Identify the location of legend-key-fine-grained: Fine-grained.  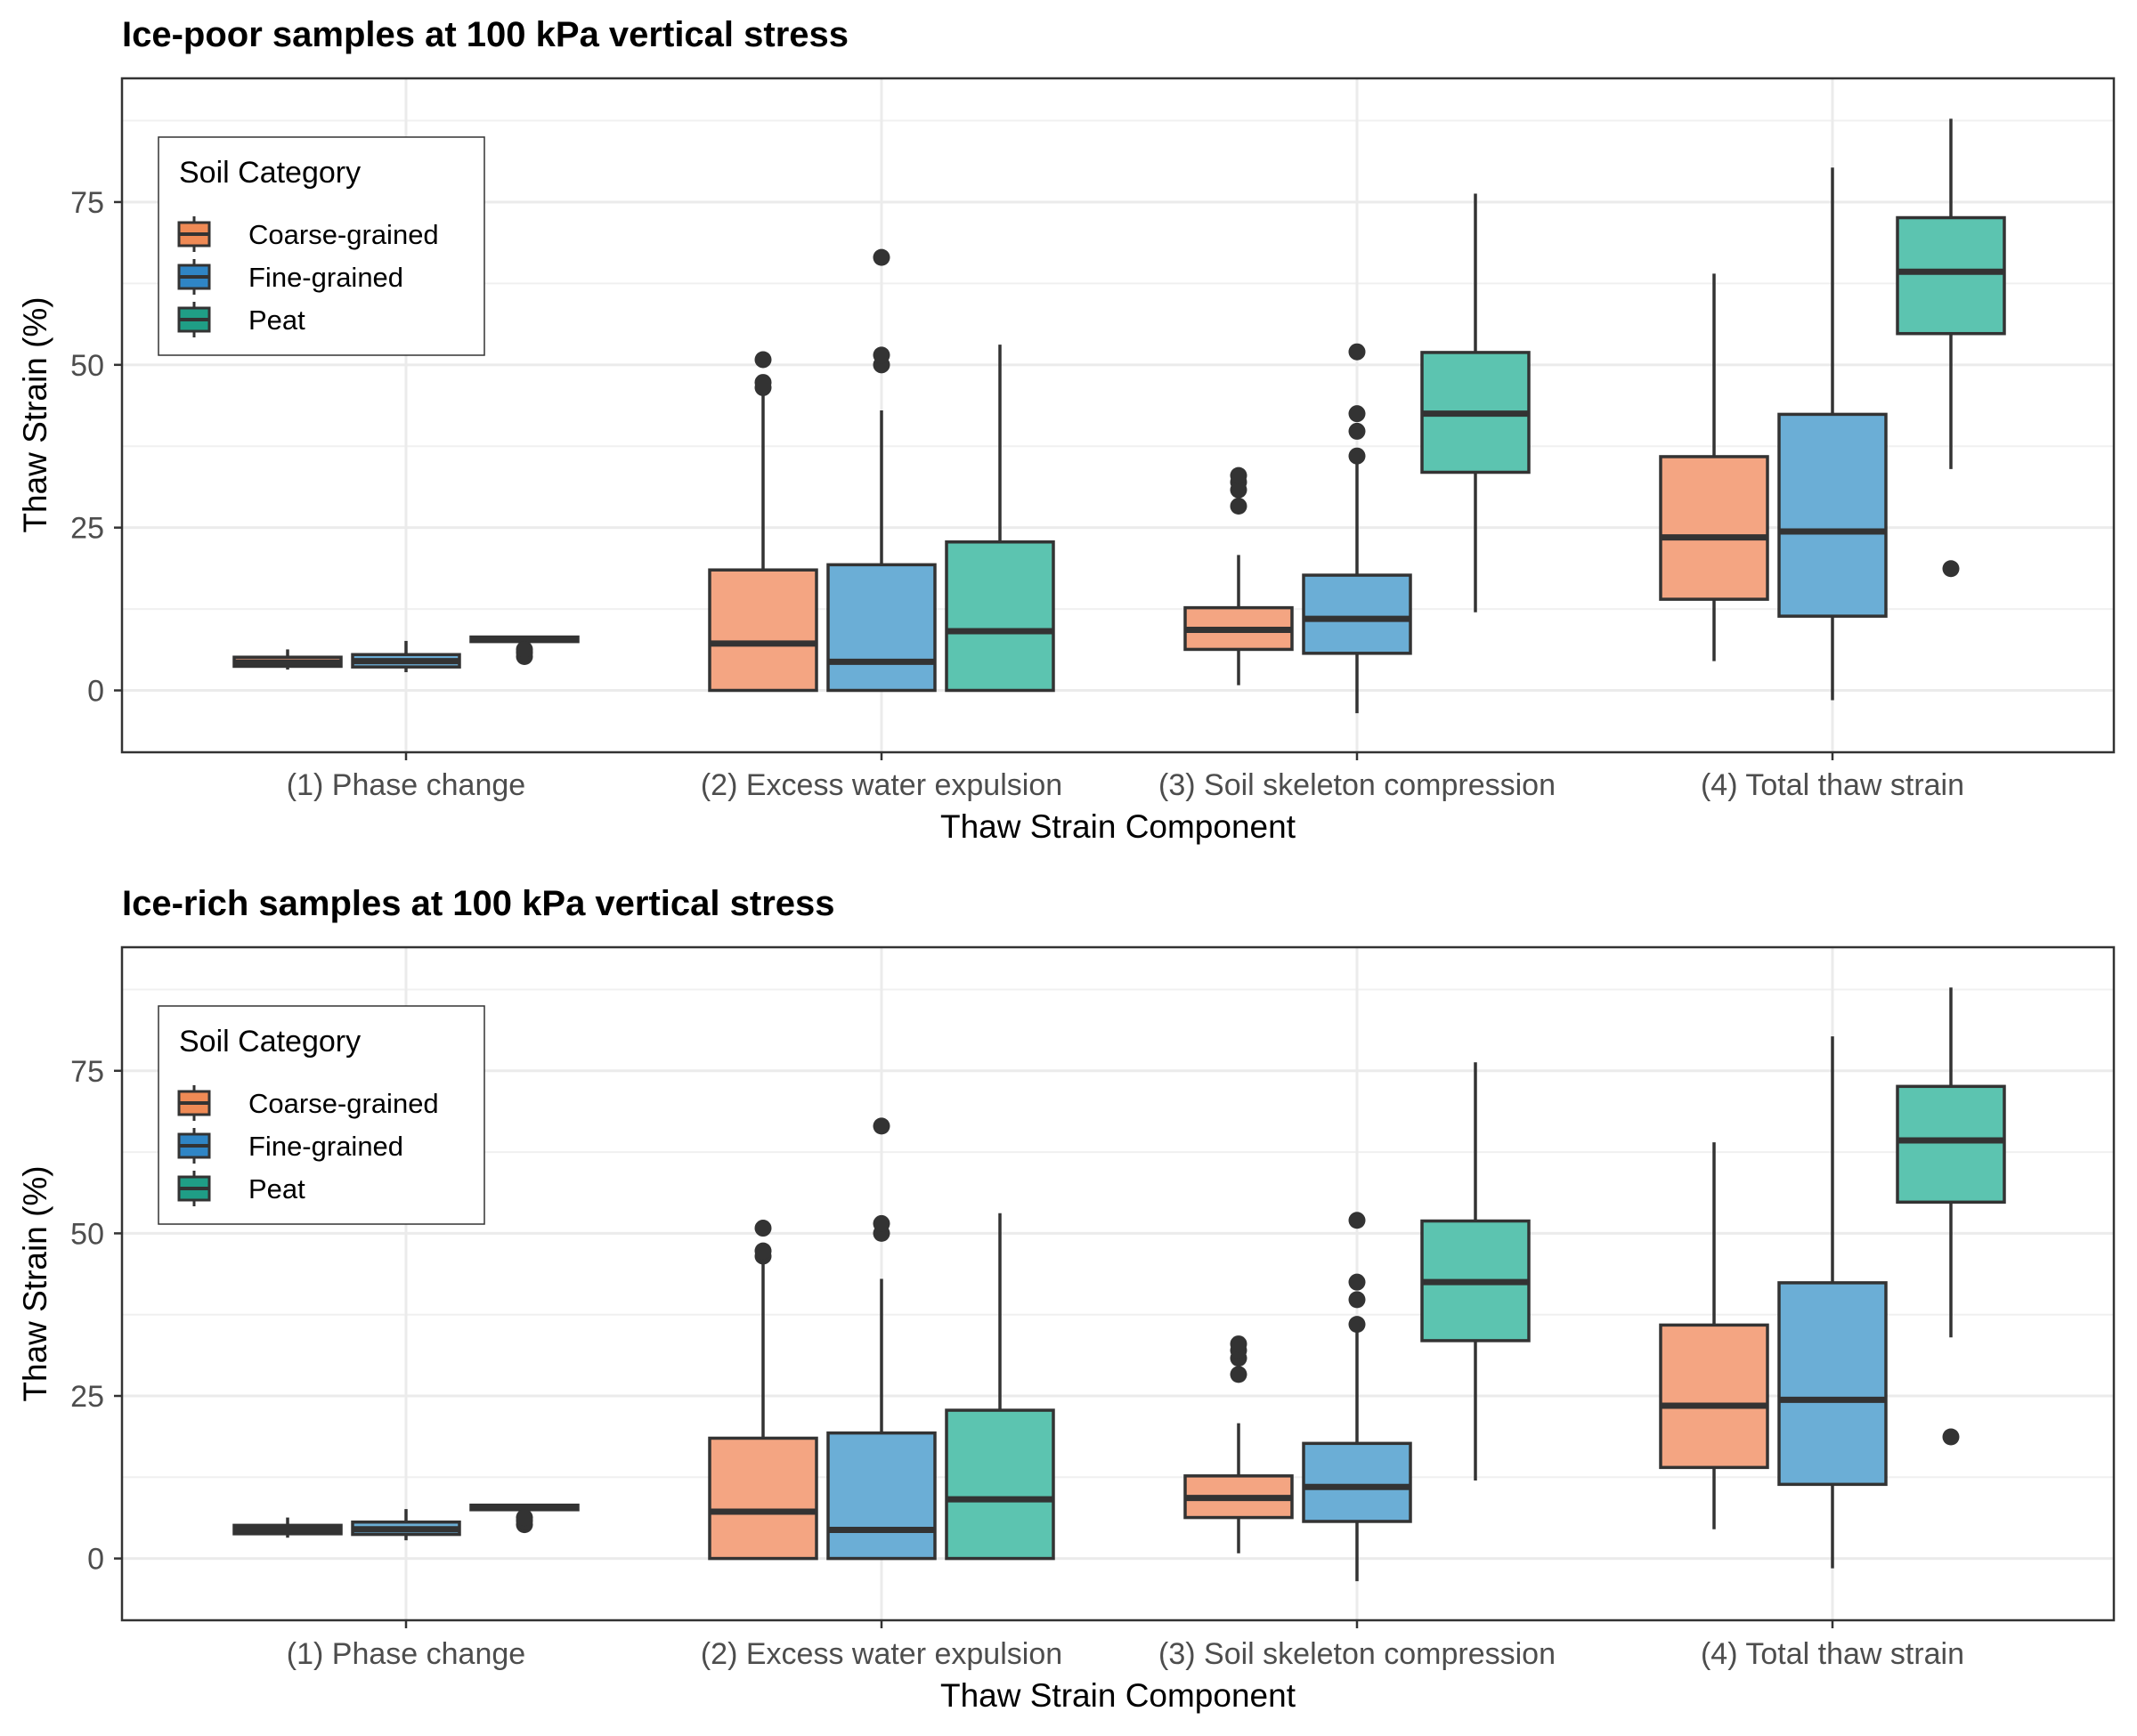
(290, 277).